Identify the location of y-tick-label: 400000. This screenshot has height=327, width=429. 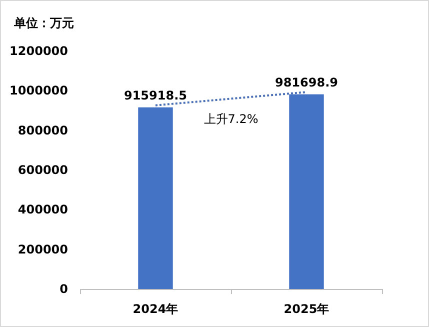
(43, 209).